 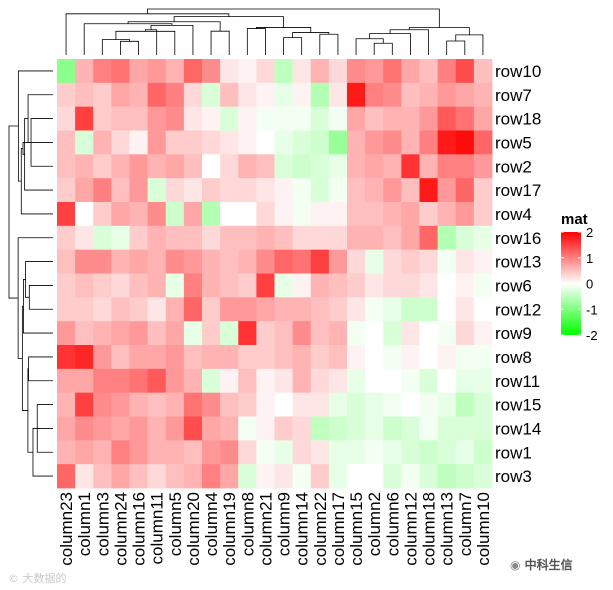 What do you see at coordinates (120, 529) in the screenshot?
I see `column-label: column24` at bounding box center [120, 529].